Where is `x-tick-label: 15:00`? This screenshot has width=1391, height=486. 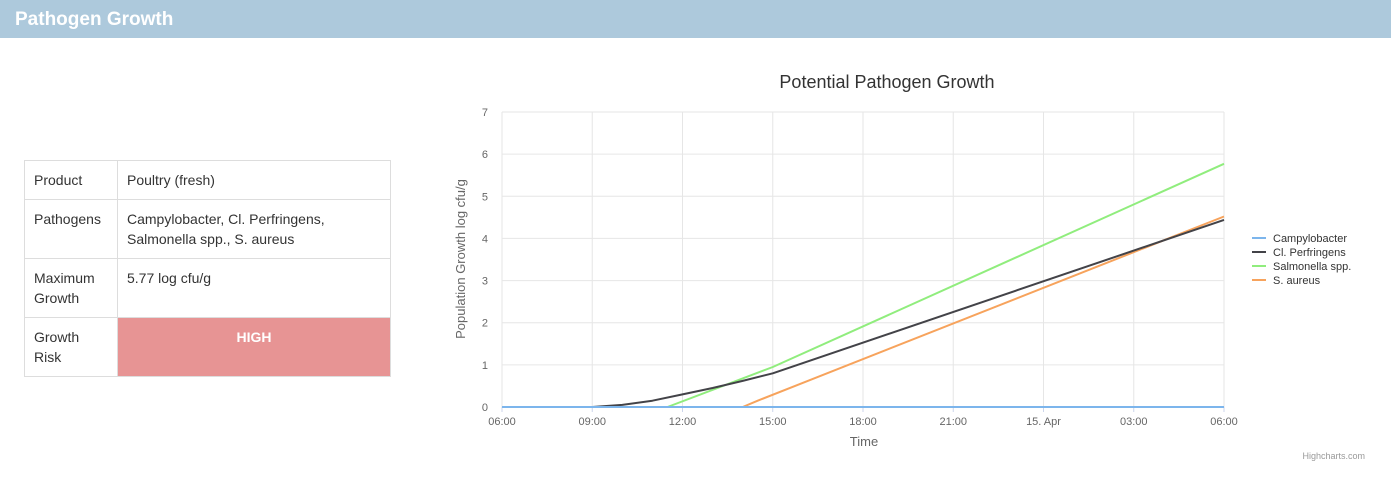 x-tick-label: 15:00 is located at coordinates (773, 422).